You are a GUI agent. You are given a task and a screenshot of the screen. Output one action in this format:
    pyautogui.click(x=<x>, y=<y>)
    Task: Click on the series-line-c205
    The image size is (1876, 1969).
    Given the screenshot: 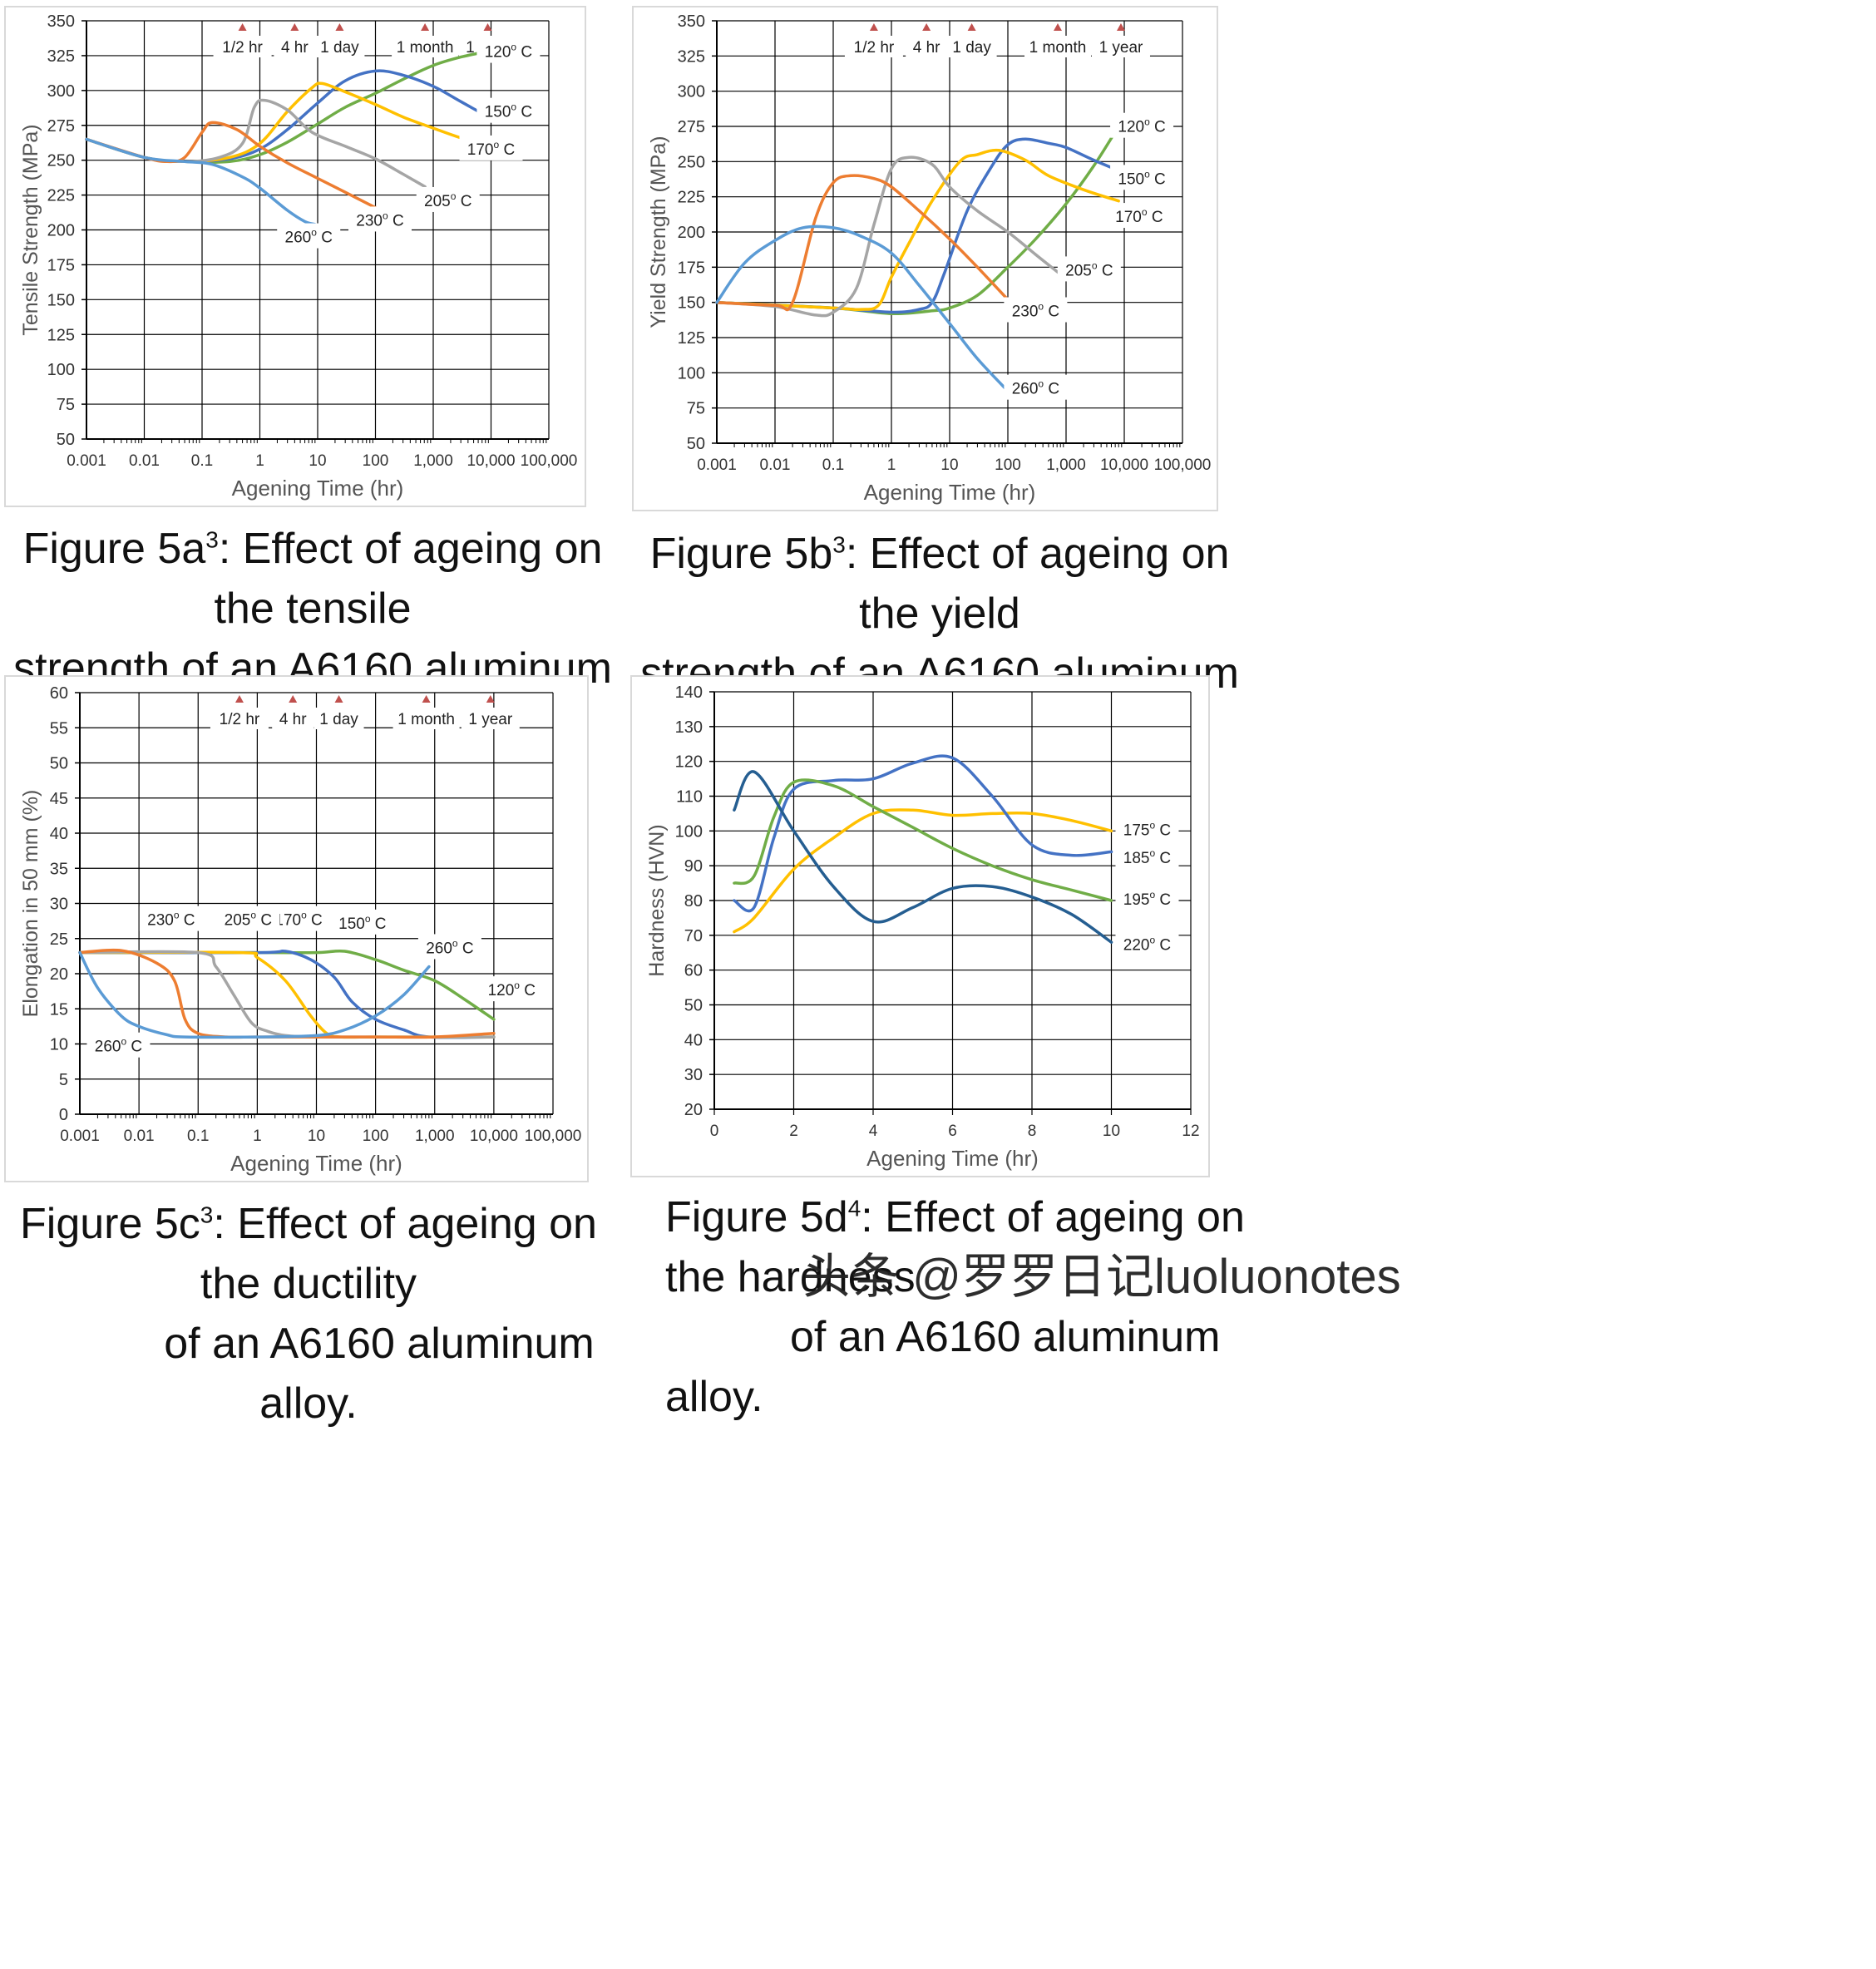 What is the action you would take?
    pyautogui.click(x=287, y=995)
    